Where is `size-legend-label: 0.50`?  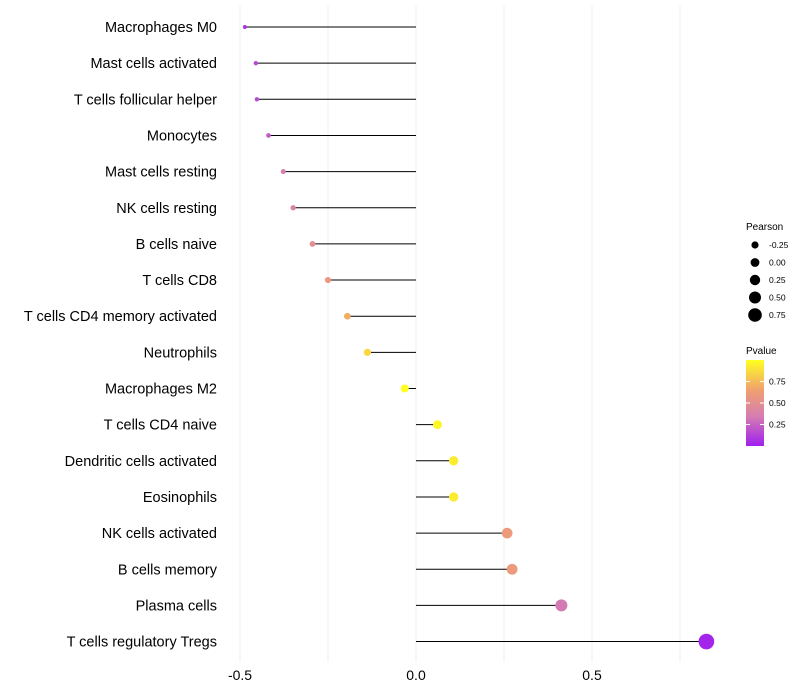
size-legend-label: 0.50 is located at coordinates (777, 298).